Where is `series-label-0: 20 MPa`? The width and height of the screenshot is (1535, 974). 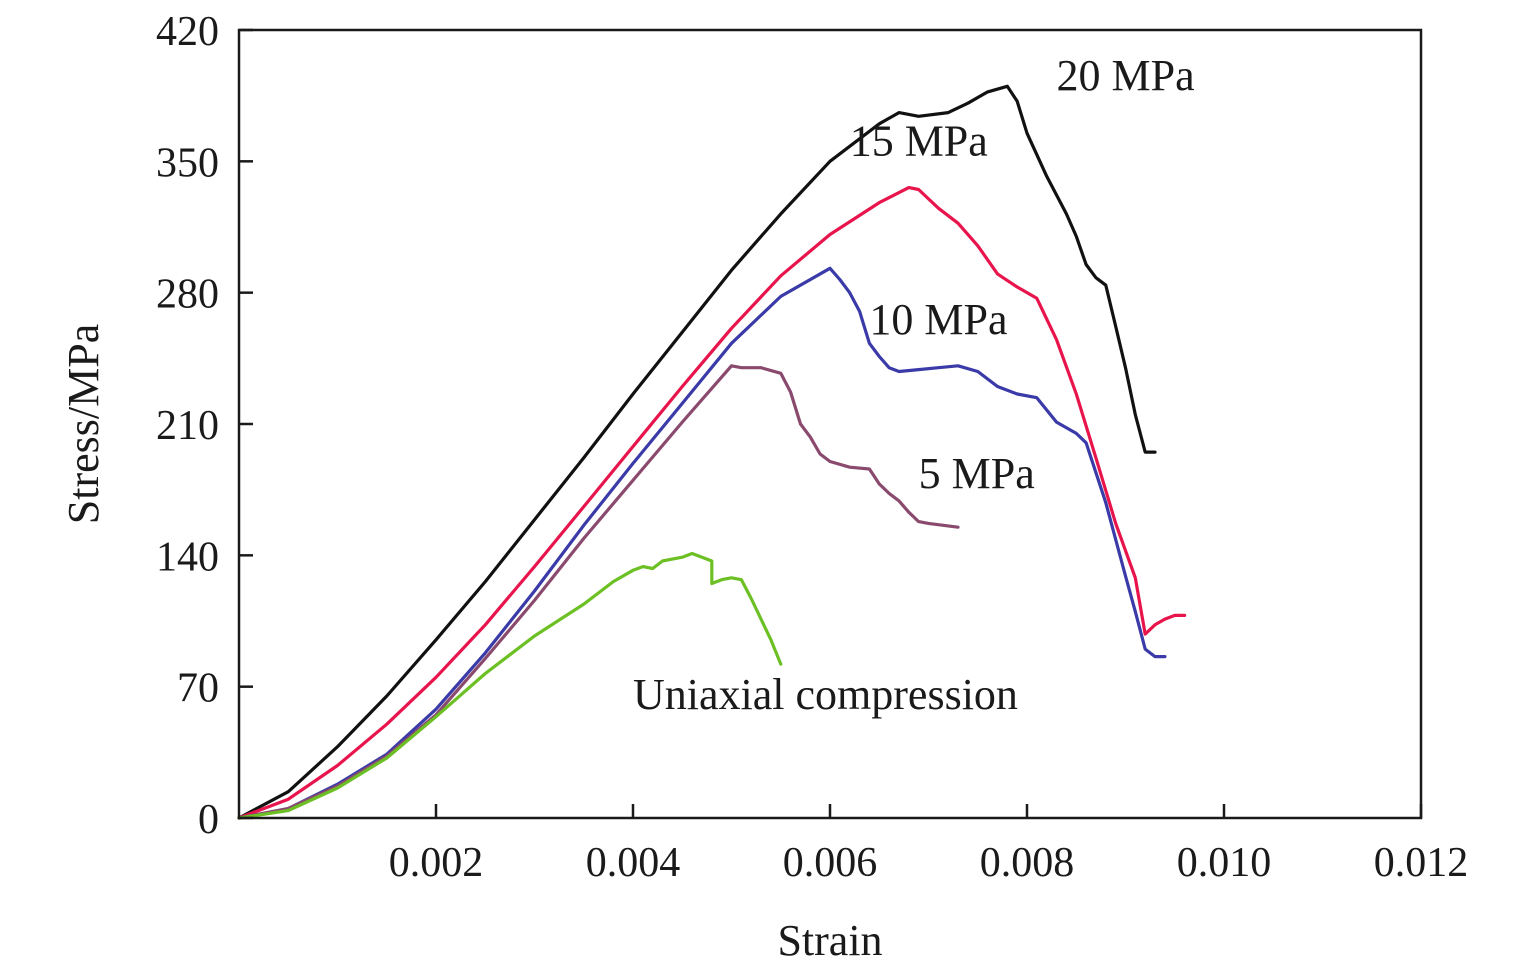
series-label-0: 20 MPa is located at coordinates (1126, 75).